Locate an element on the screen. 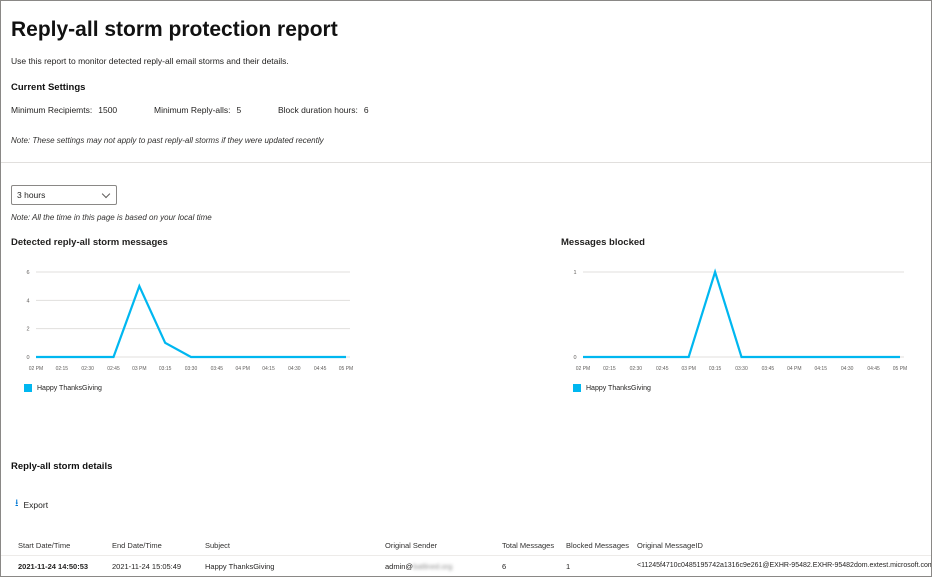 This screenshot has width=932, height=577. setting-min-recipients: Minimum Recipiemts: 1500 is located at coordinates (64, 110).